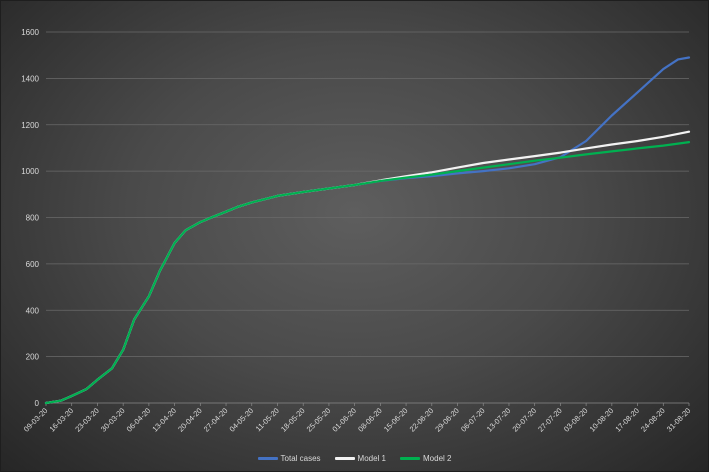  What do you see at coordinates (396, 420) in the screenshot?
I see `x-tick-label: 15-06-20` at bounding box center [396, 420].